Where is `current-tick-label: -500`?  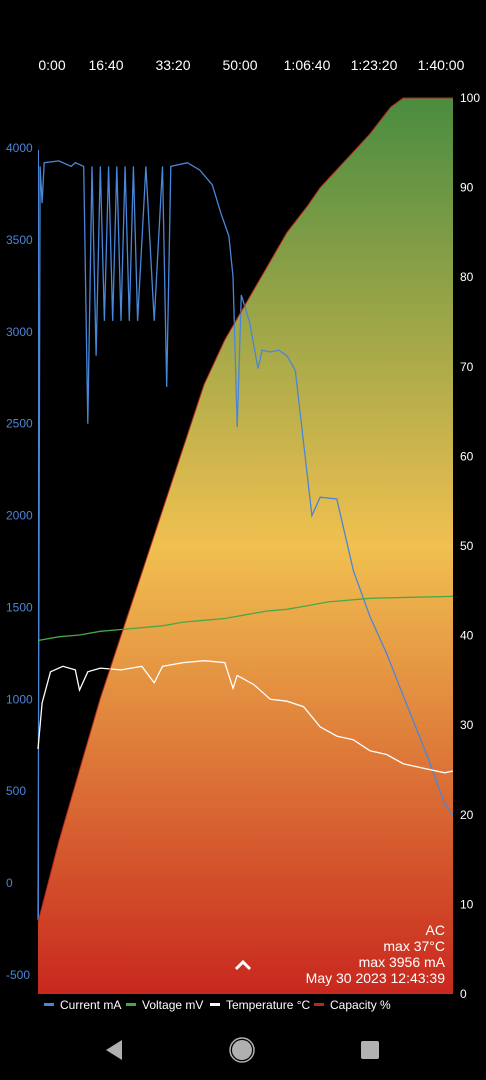
current-tick-label: -500 is located at coordinates (18, 975).